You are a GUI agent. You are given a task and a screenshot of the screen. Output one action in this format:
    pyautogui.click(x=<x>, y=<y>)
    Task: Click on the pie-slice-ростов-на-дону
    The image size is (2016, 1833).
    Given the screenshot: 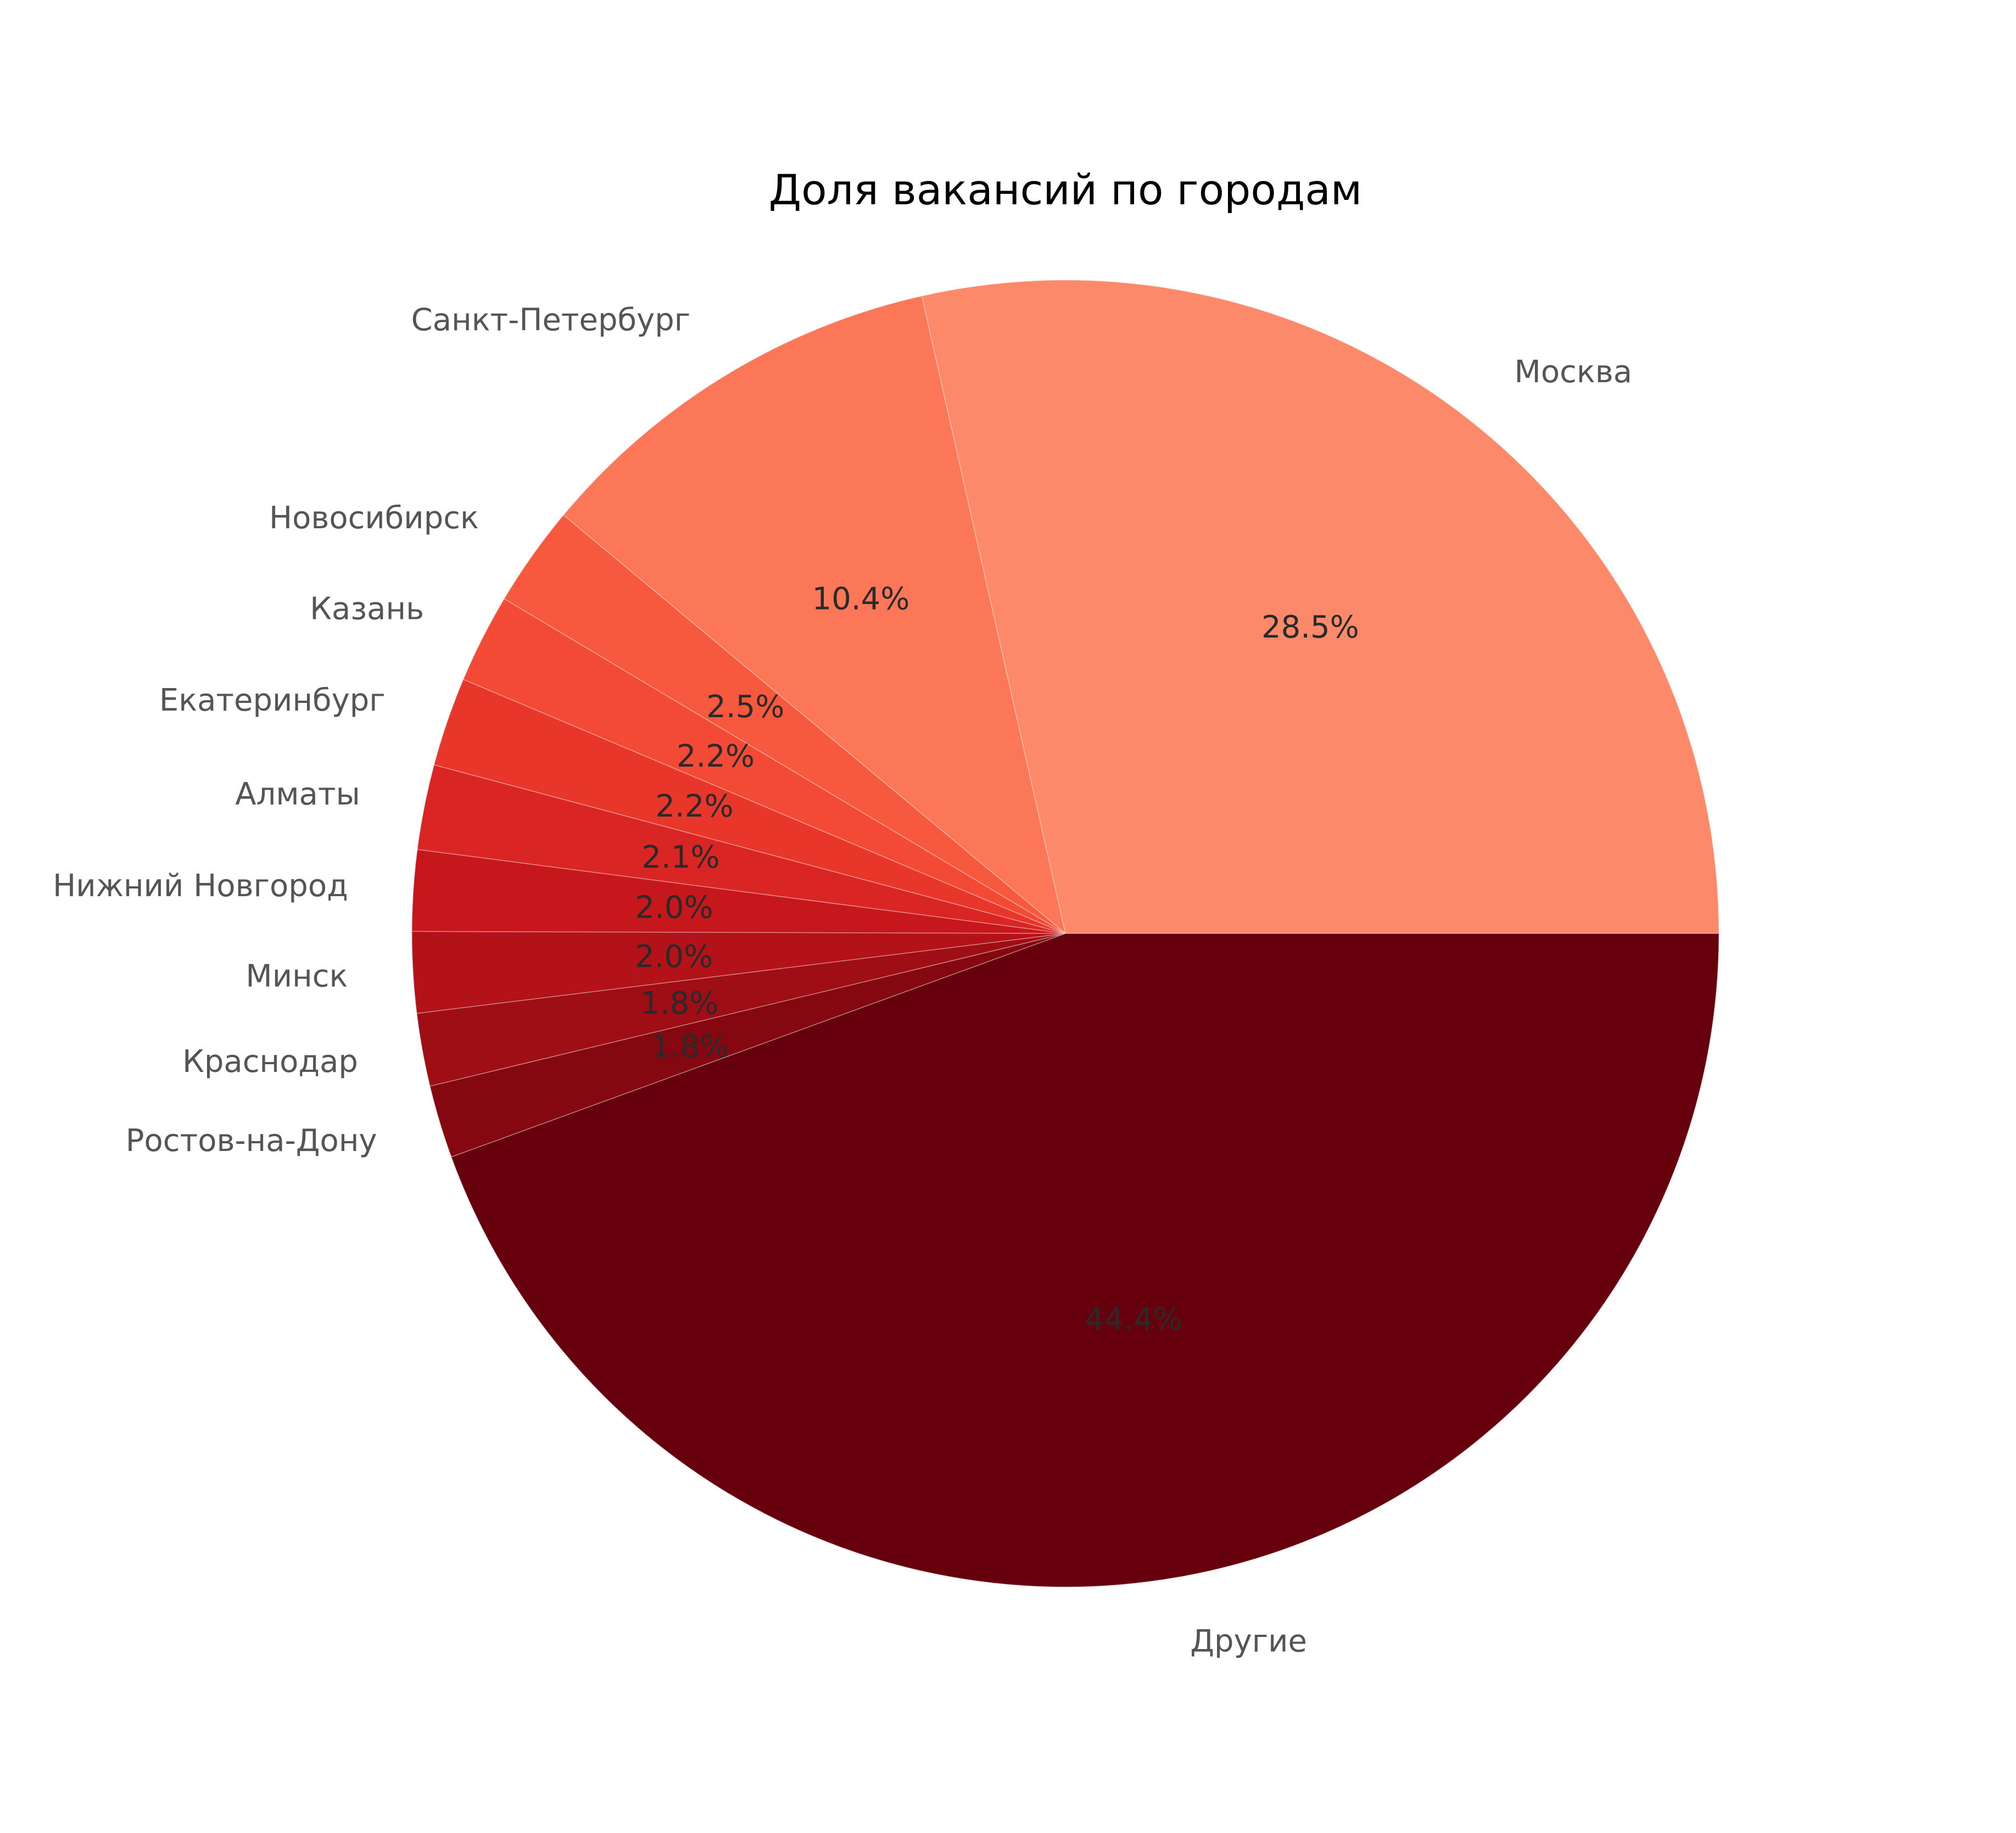 What is the action you would take?
    pyautogui.click(x=748, y=1045)
    